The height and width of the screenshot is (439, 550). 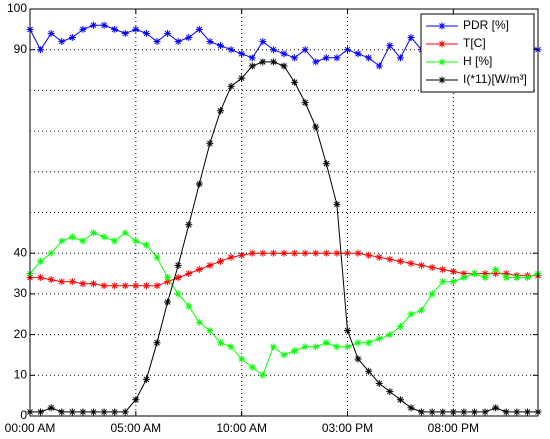 What do you see at coordinates (241, 428) in the screenshot?
I see `x-tick-label: 10:00 AM` at bounding box center [241, 428].